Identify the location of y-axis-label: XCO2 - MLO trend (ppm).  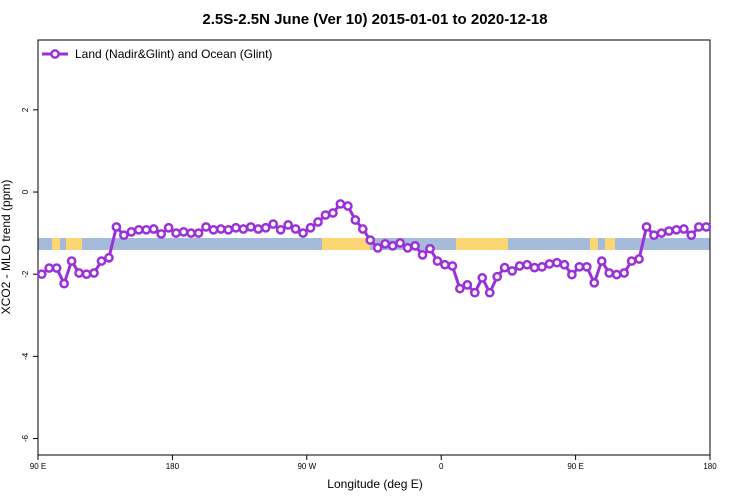
(6, 247).